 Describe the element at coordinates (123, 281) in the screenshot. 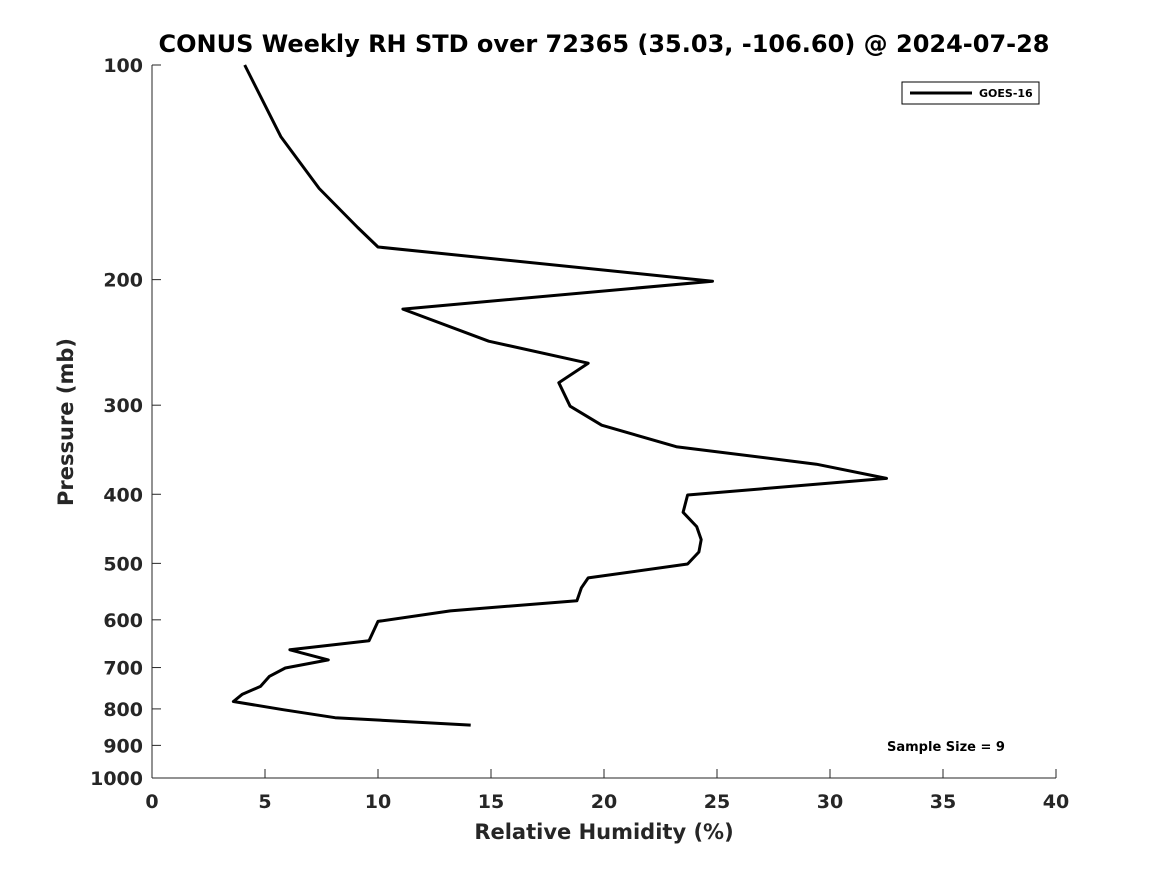

I see `y-tick-label: 200` at that location.